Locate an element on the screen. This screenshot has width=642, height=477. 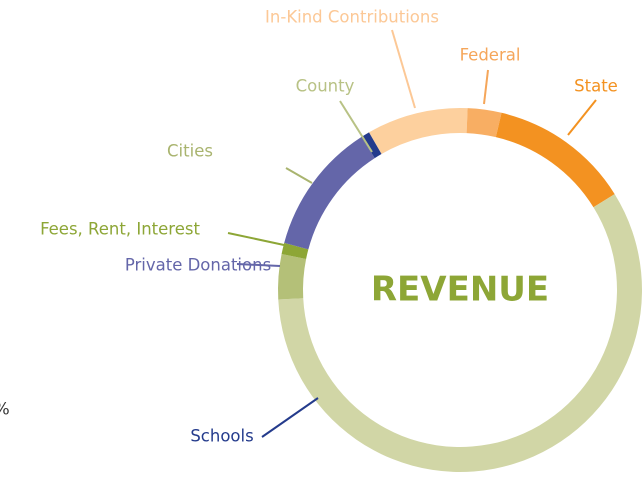
segment-label: Federal is located at coordinates (490, 55).